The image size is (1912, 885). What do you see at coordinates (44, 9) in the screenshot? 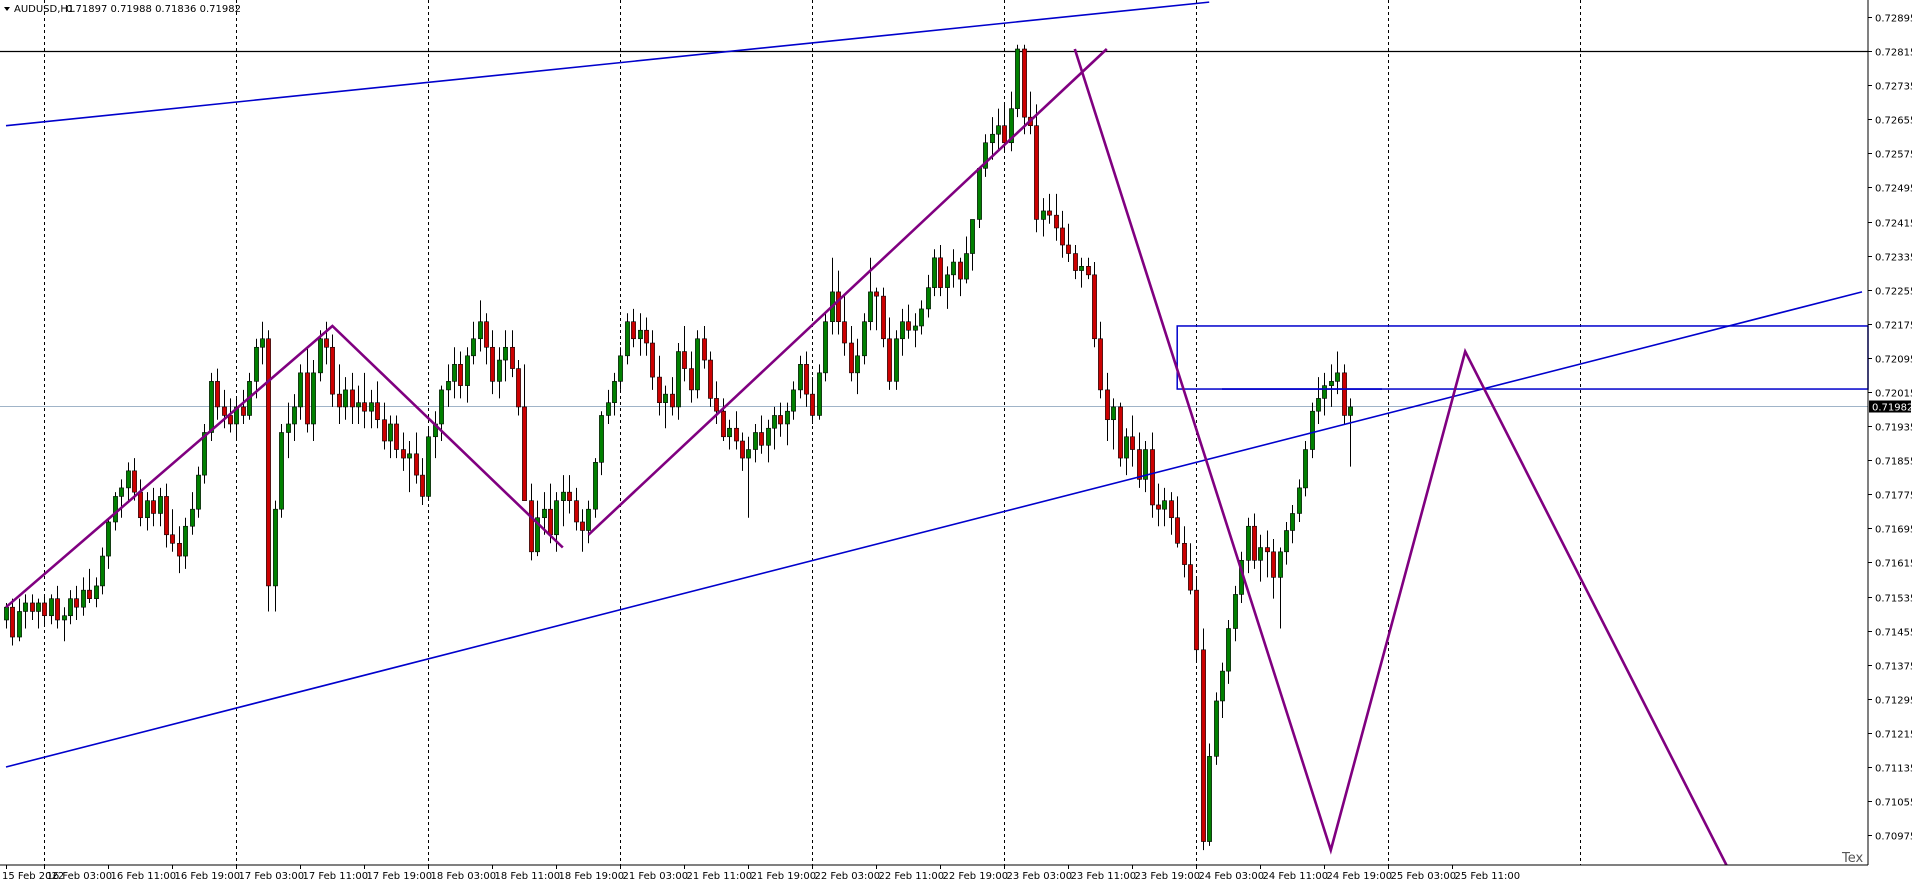
I see `symbol-label: AUDUSD,H1` at bounding box center [44, 9].